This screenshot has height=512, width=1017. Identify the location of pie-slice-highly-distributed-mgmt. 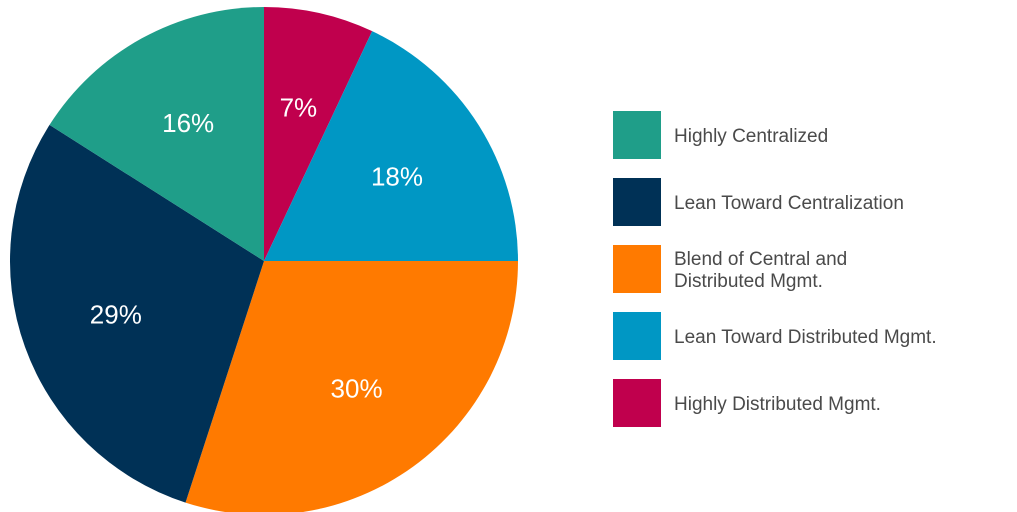
(318, 134).